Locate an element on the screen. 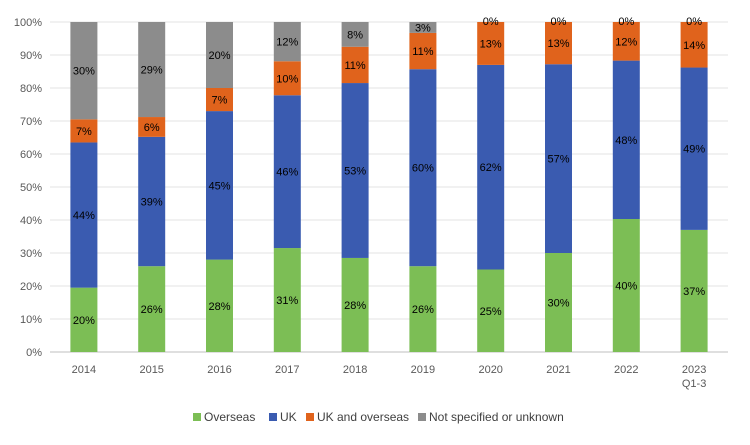  data-label: 12% is located at coordinates (287, 43).